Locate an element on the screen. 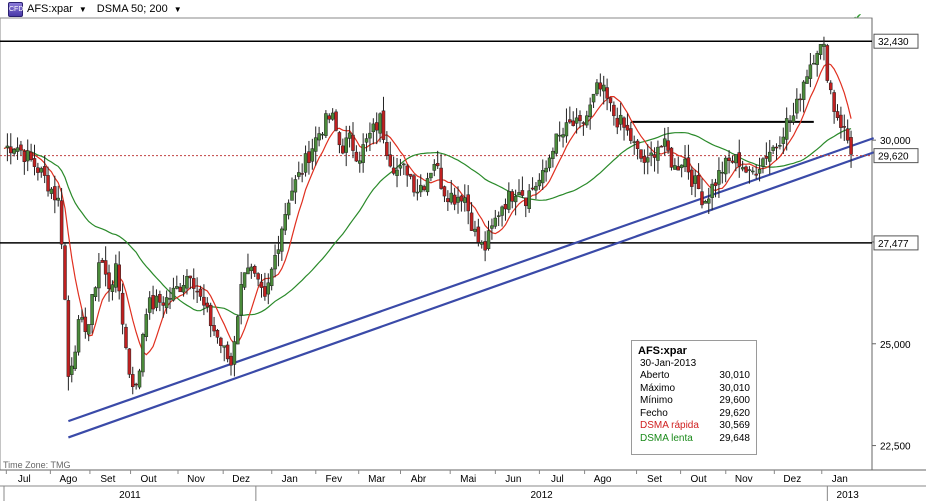  x-tick-label: Mar is located at coordinates (377, 479).